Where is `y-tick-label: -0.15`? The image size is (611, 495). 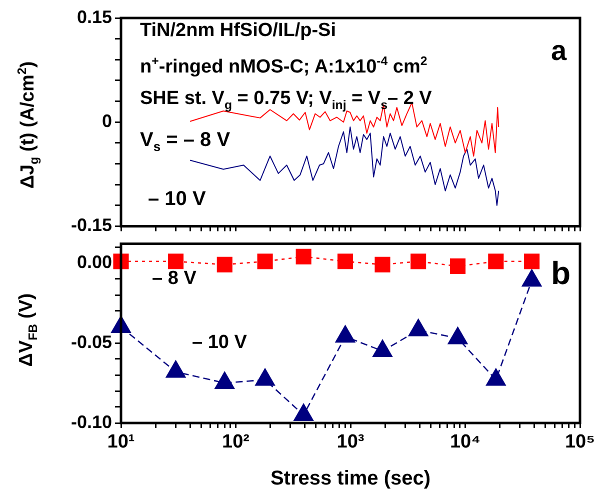
y-tick-label: -0.15 is located at coordinates (91, 225).